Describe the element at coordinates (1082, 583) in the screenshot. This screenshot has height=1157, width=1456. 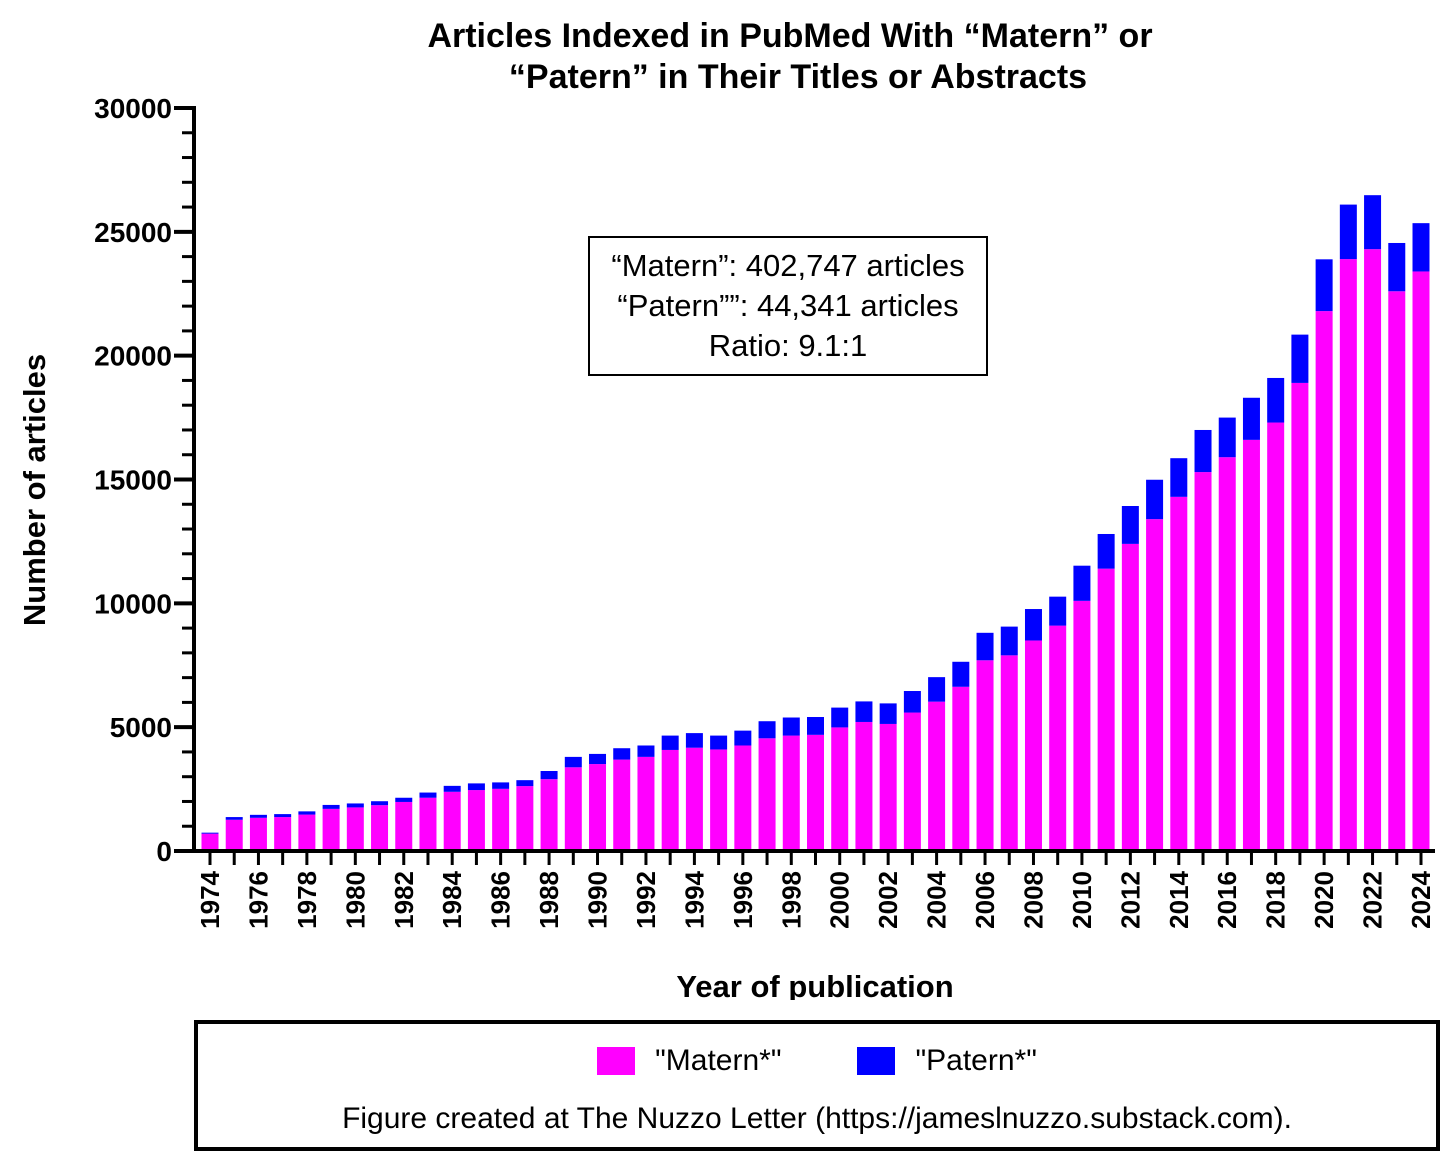
I see `bar-patern-2010` at that location.